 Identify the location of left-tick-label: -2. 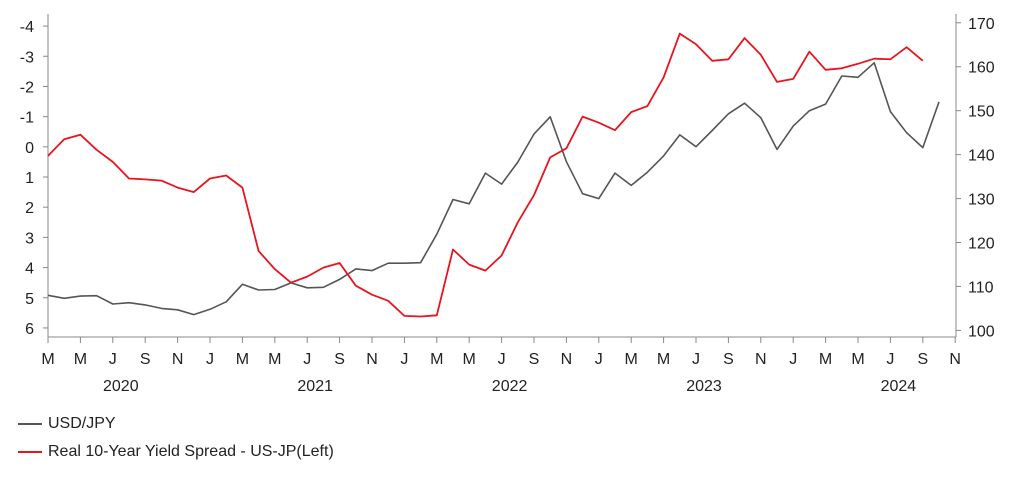
(27, 87).